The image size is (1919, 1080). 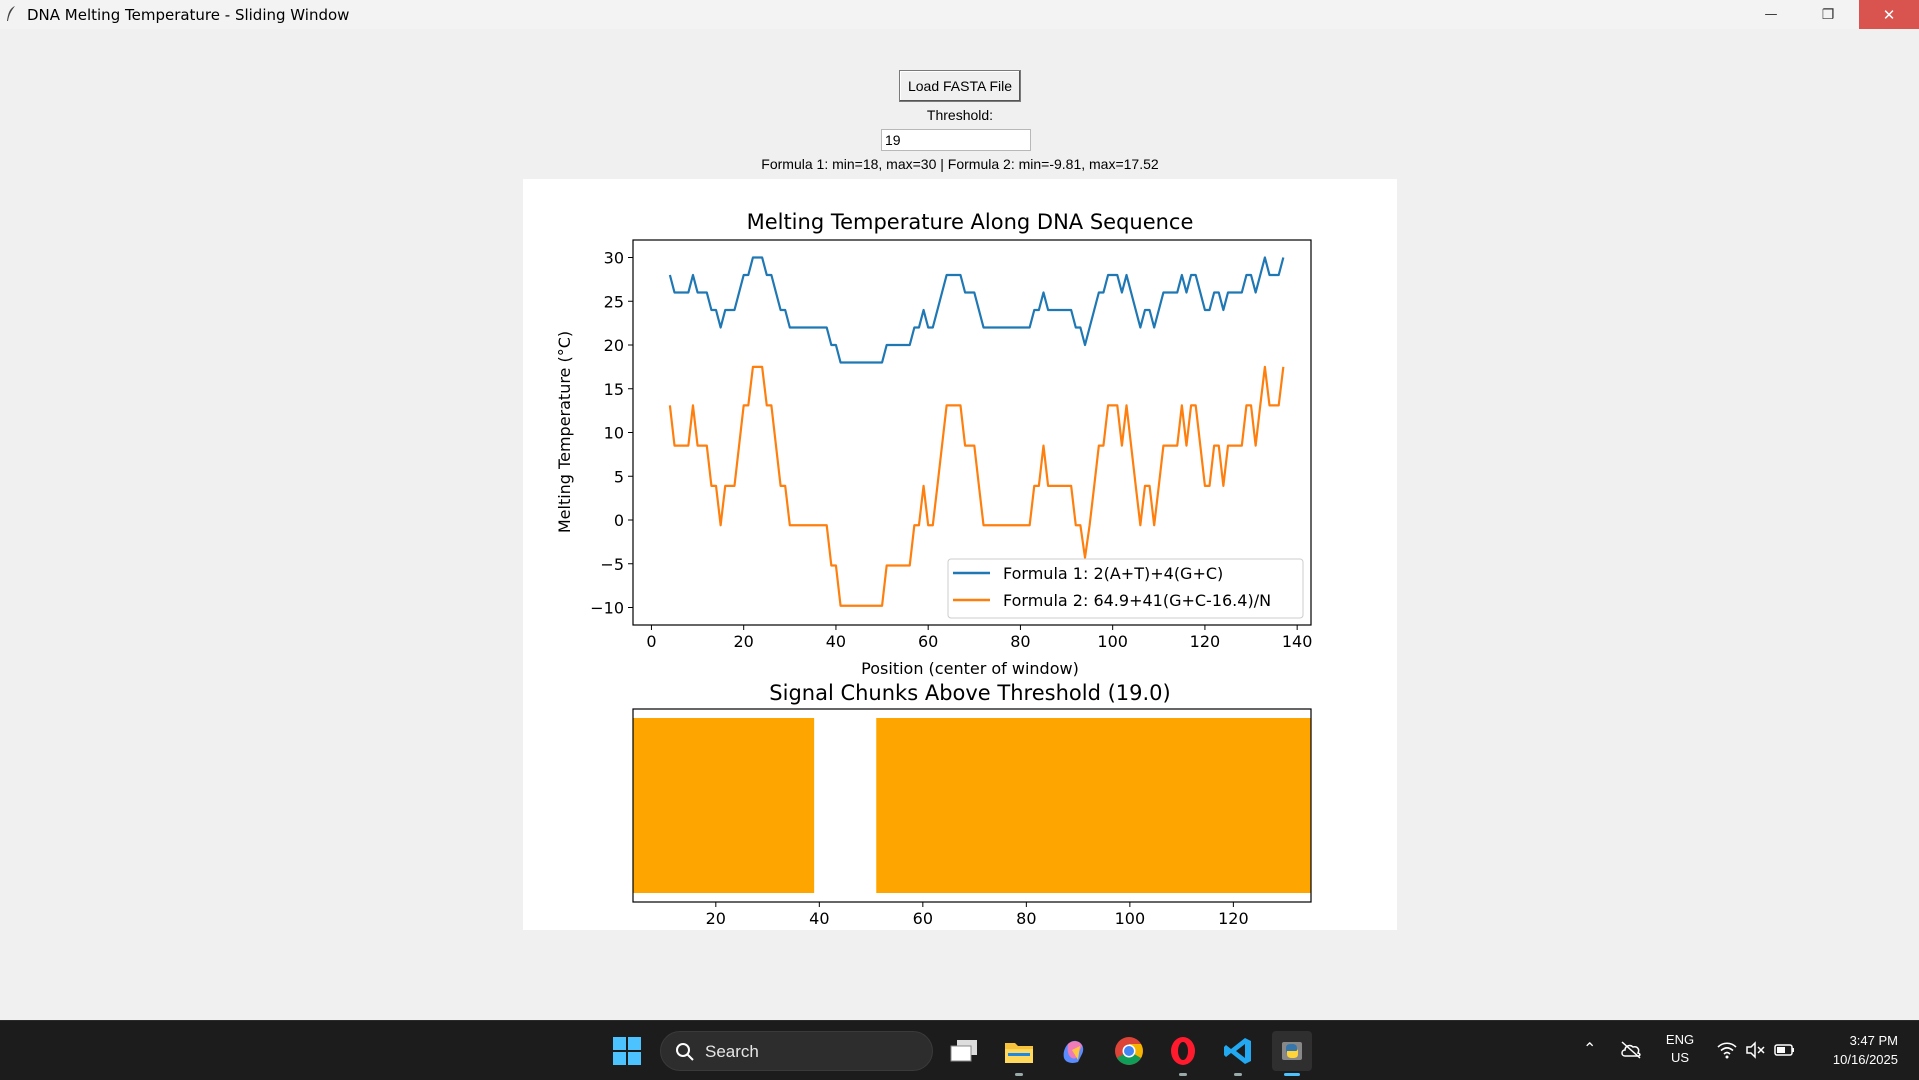 What do you see at coordinates (1137, 600) in the screenshot?
I see `legend-label-formula-2: Formula 2: 64.9+41(G+C-16.4)/N` at bounding box center [1137, 600].